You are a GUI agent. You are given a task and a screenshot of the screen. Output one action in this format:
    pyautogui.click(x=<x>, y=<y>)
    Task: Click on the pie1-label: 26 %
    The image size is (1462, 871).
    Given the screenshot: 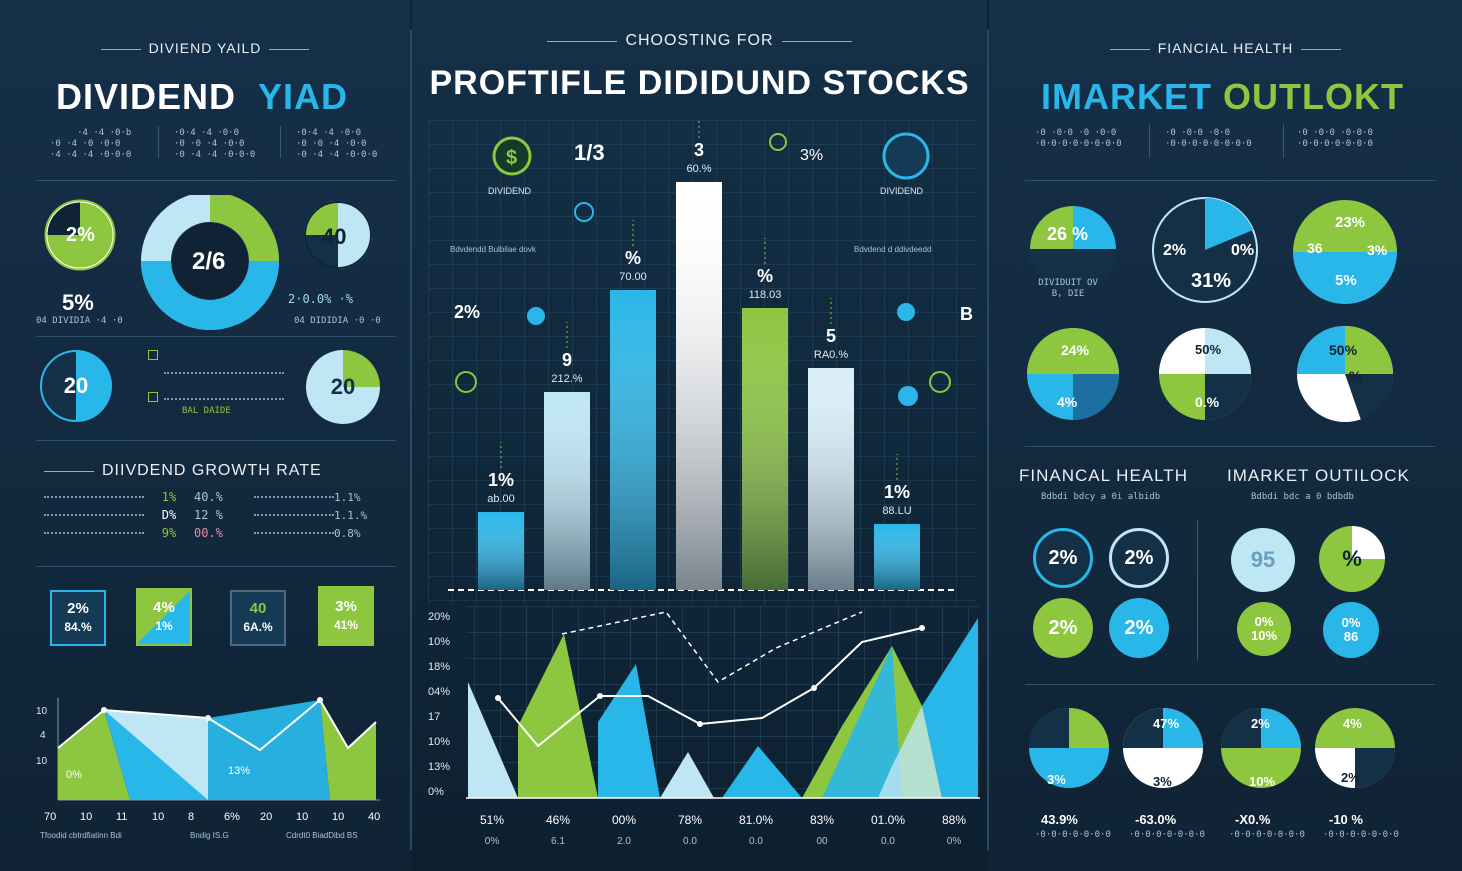 What is the action you would take?
    pyautogui.click(x=1068, y=234)
    